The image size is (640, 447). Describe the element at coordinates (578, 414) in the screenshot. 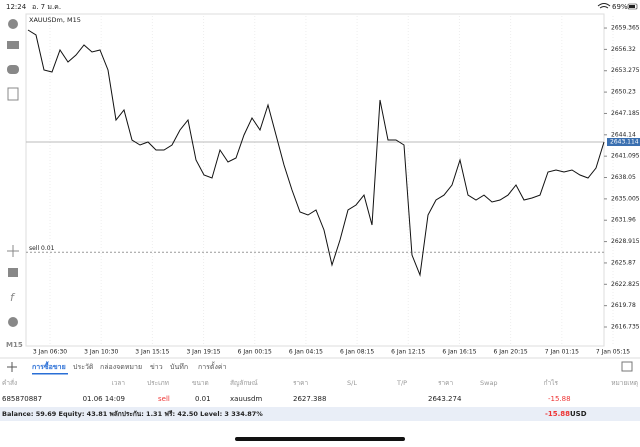

I see `balance-currency: USD` at that location.